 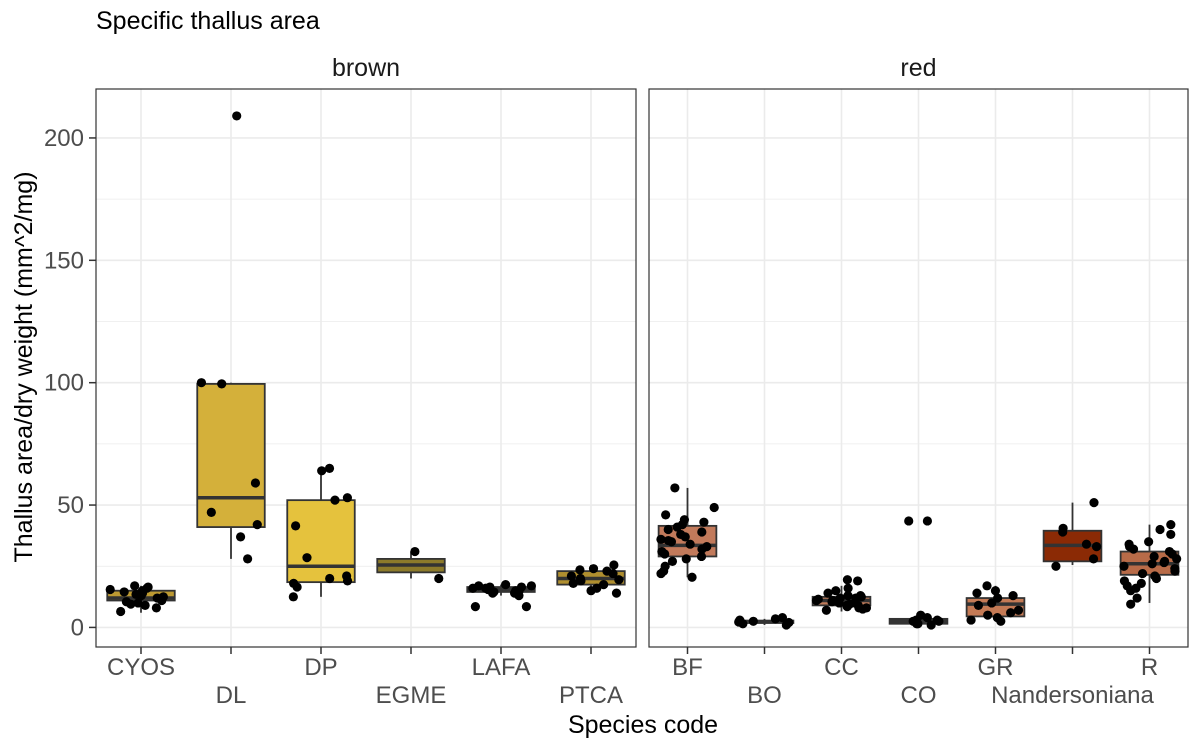 What do you see at coordinates (1072, 695) in the screenshot?
I see `x-tick-label-Nandersoniana: Nandersoniana` at bounding box center [1072, 695].